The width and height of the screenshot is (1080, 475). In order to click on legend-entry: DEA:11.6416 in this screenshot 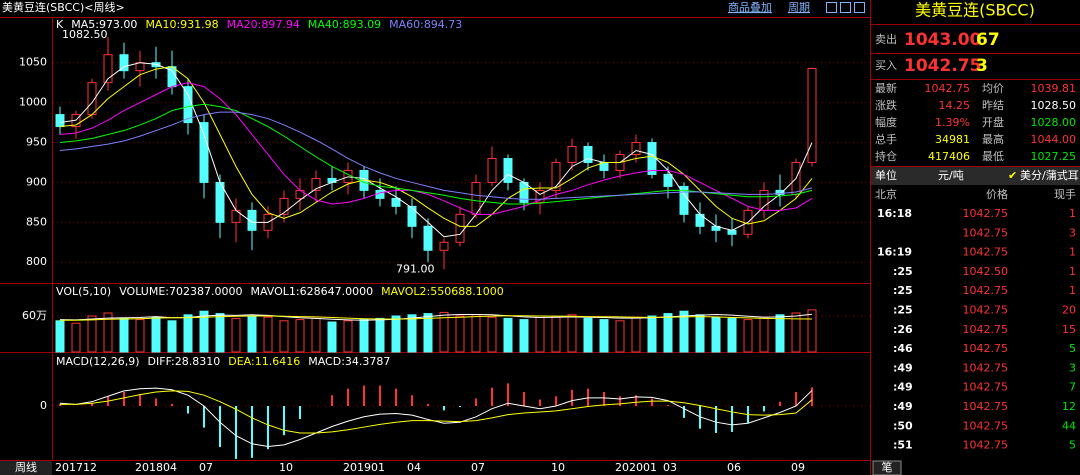, I will do `click(264, 361)`.